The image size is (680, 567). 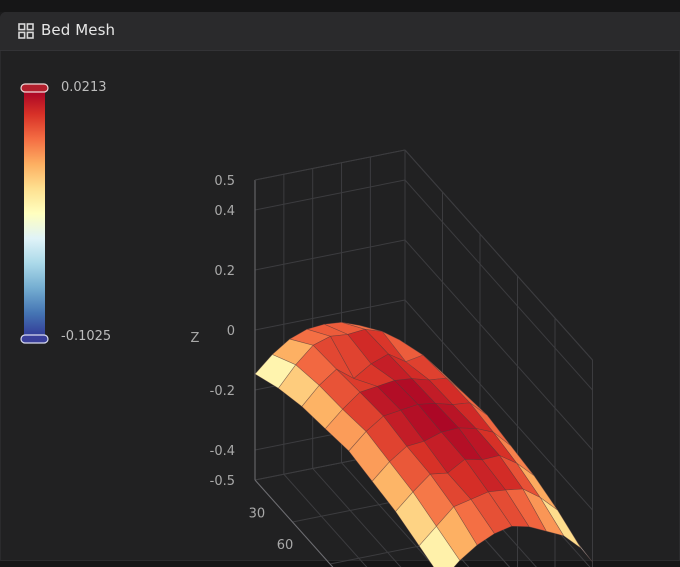 I want to click on card-header: Bed Mesh, so click(x=340, y=31).